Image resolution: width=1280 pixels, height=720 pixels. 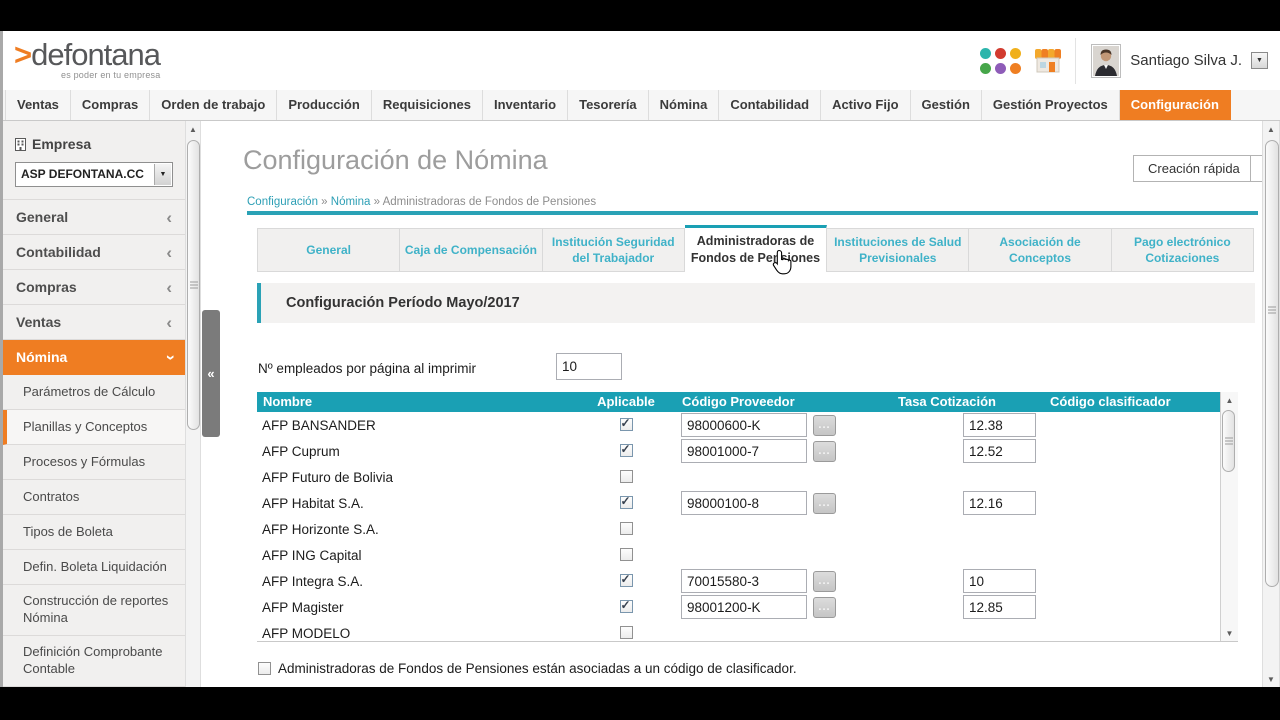 I want to click on sidebar-section-label: General, so click(x=42, y=217).